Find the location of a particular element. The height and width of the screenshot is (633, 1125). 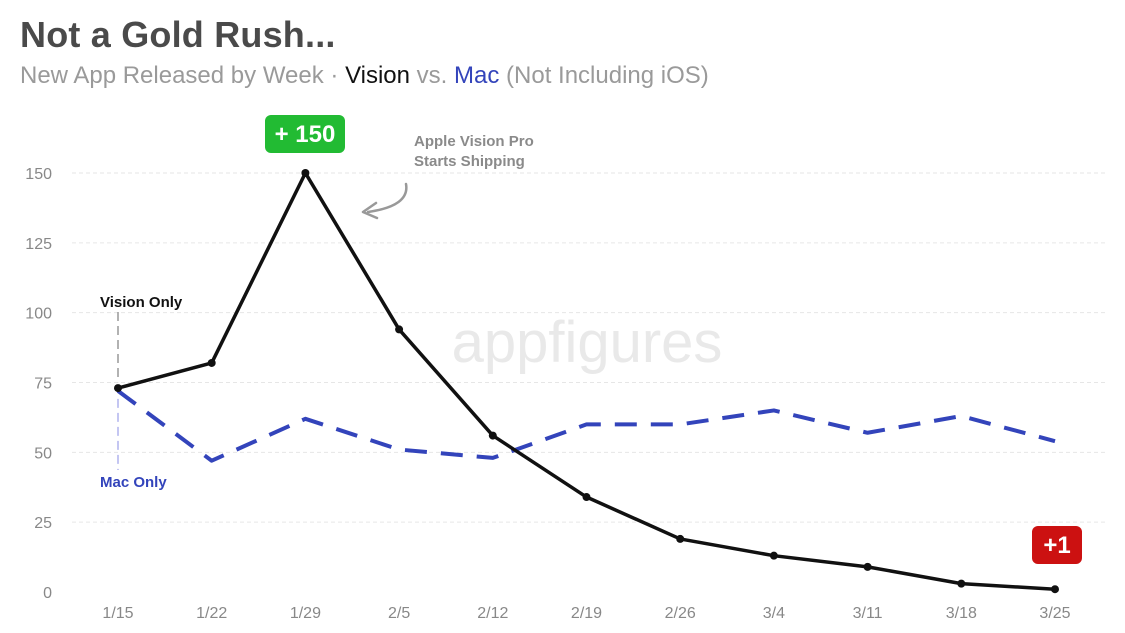

x-tick-label-1-29: 1/29 is located at coordinates (305, 613).